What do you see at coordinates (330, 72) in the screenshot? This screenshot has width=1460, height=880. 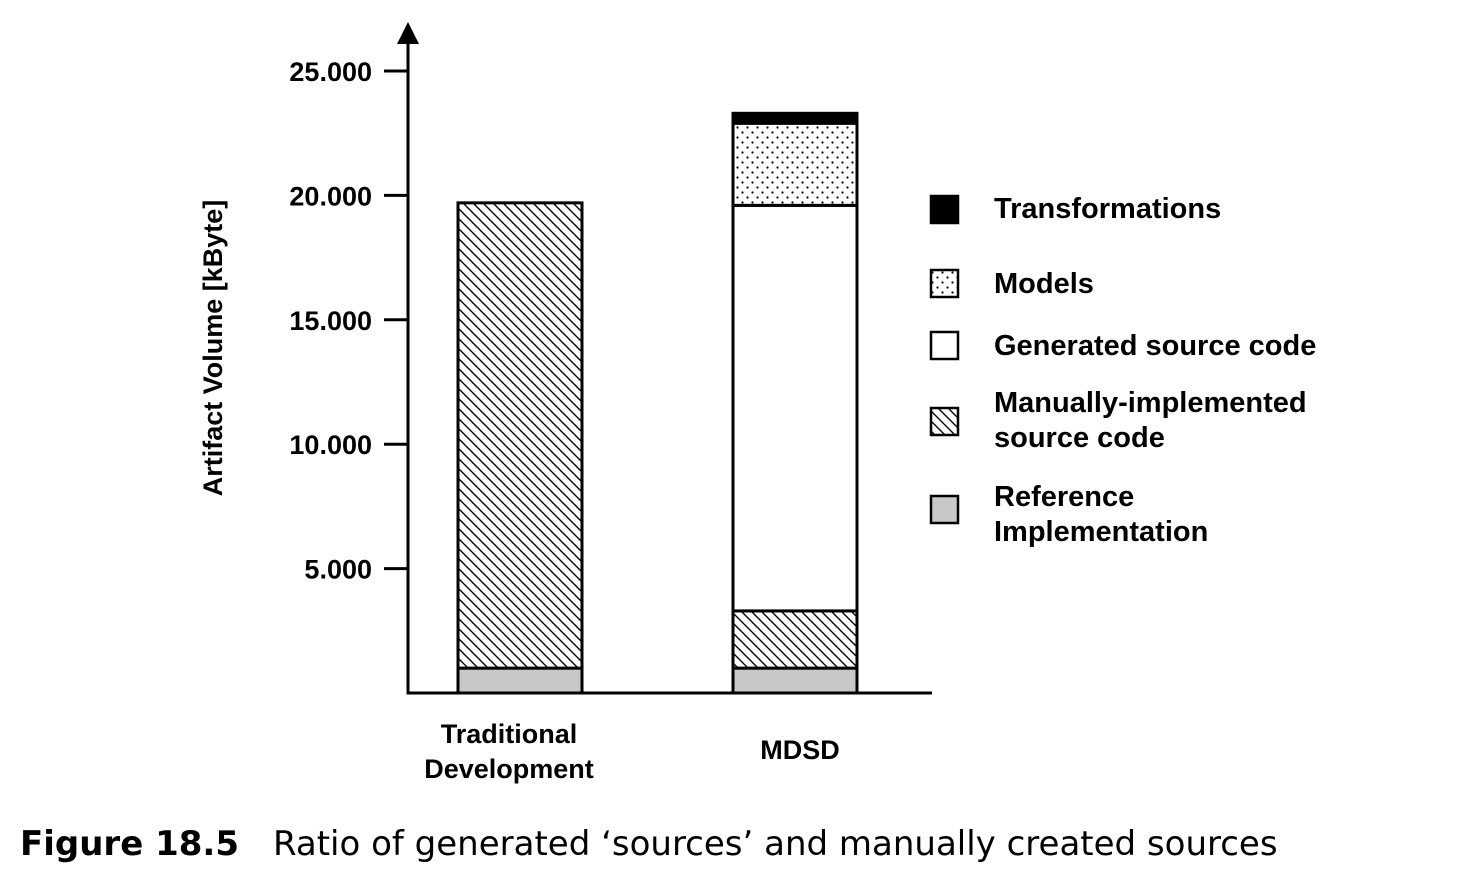 I see `y-tick-label: 25.000` at bounding box center [330, 72].